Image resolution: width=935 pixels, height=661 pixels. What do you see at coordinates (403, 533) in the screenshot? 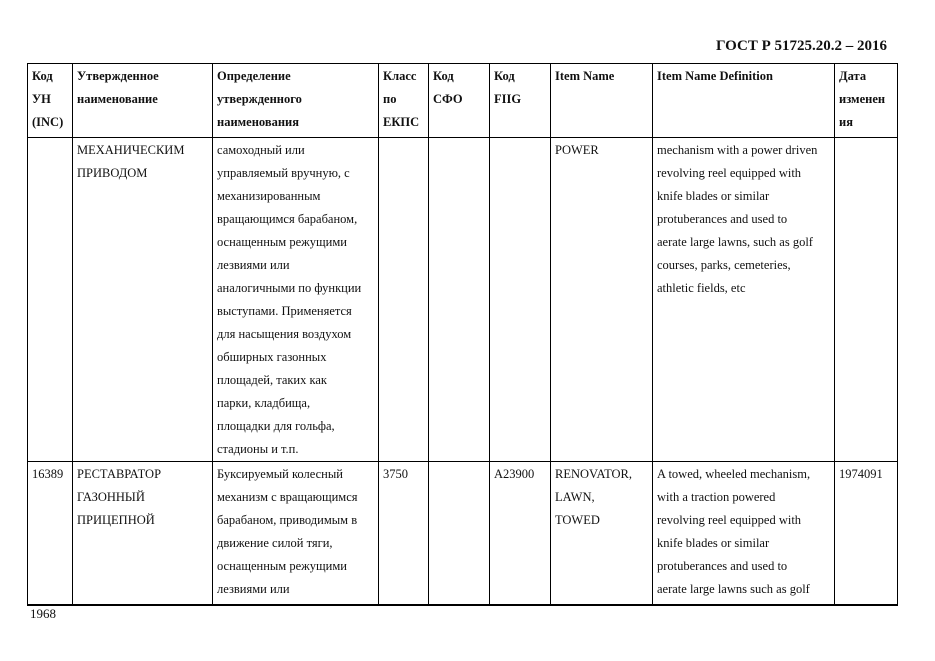
I see `table-cell: 3750` at bounding box center [403, 533].